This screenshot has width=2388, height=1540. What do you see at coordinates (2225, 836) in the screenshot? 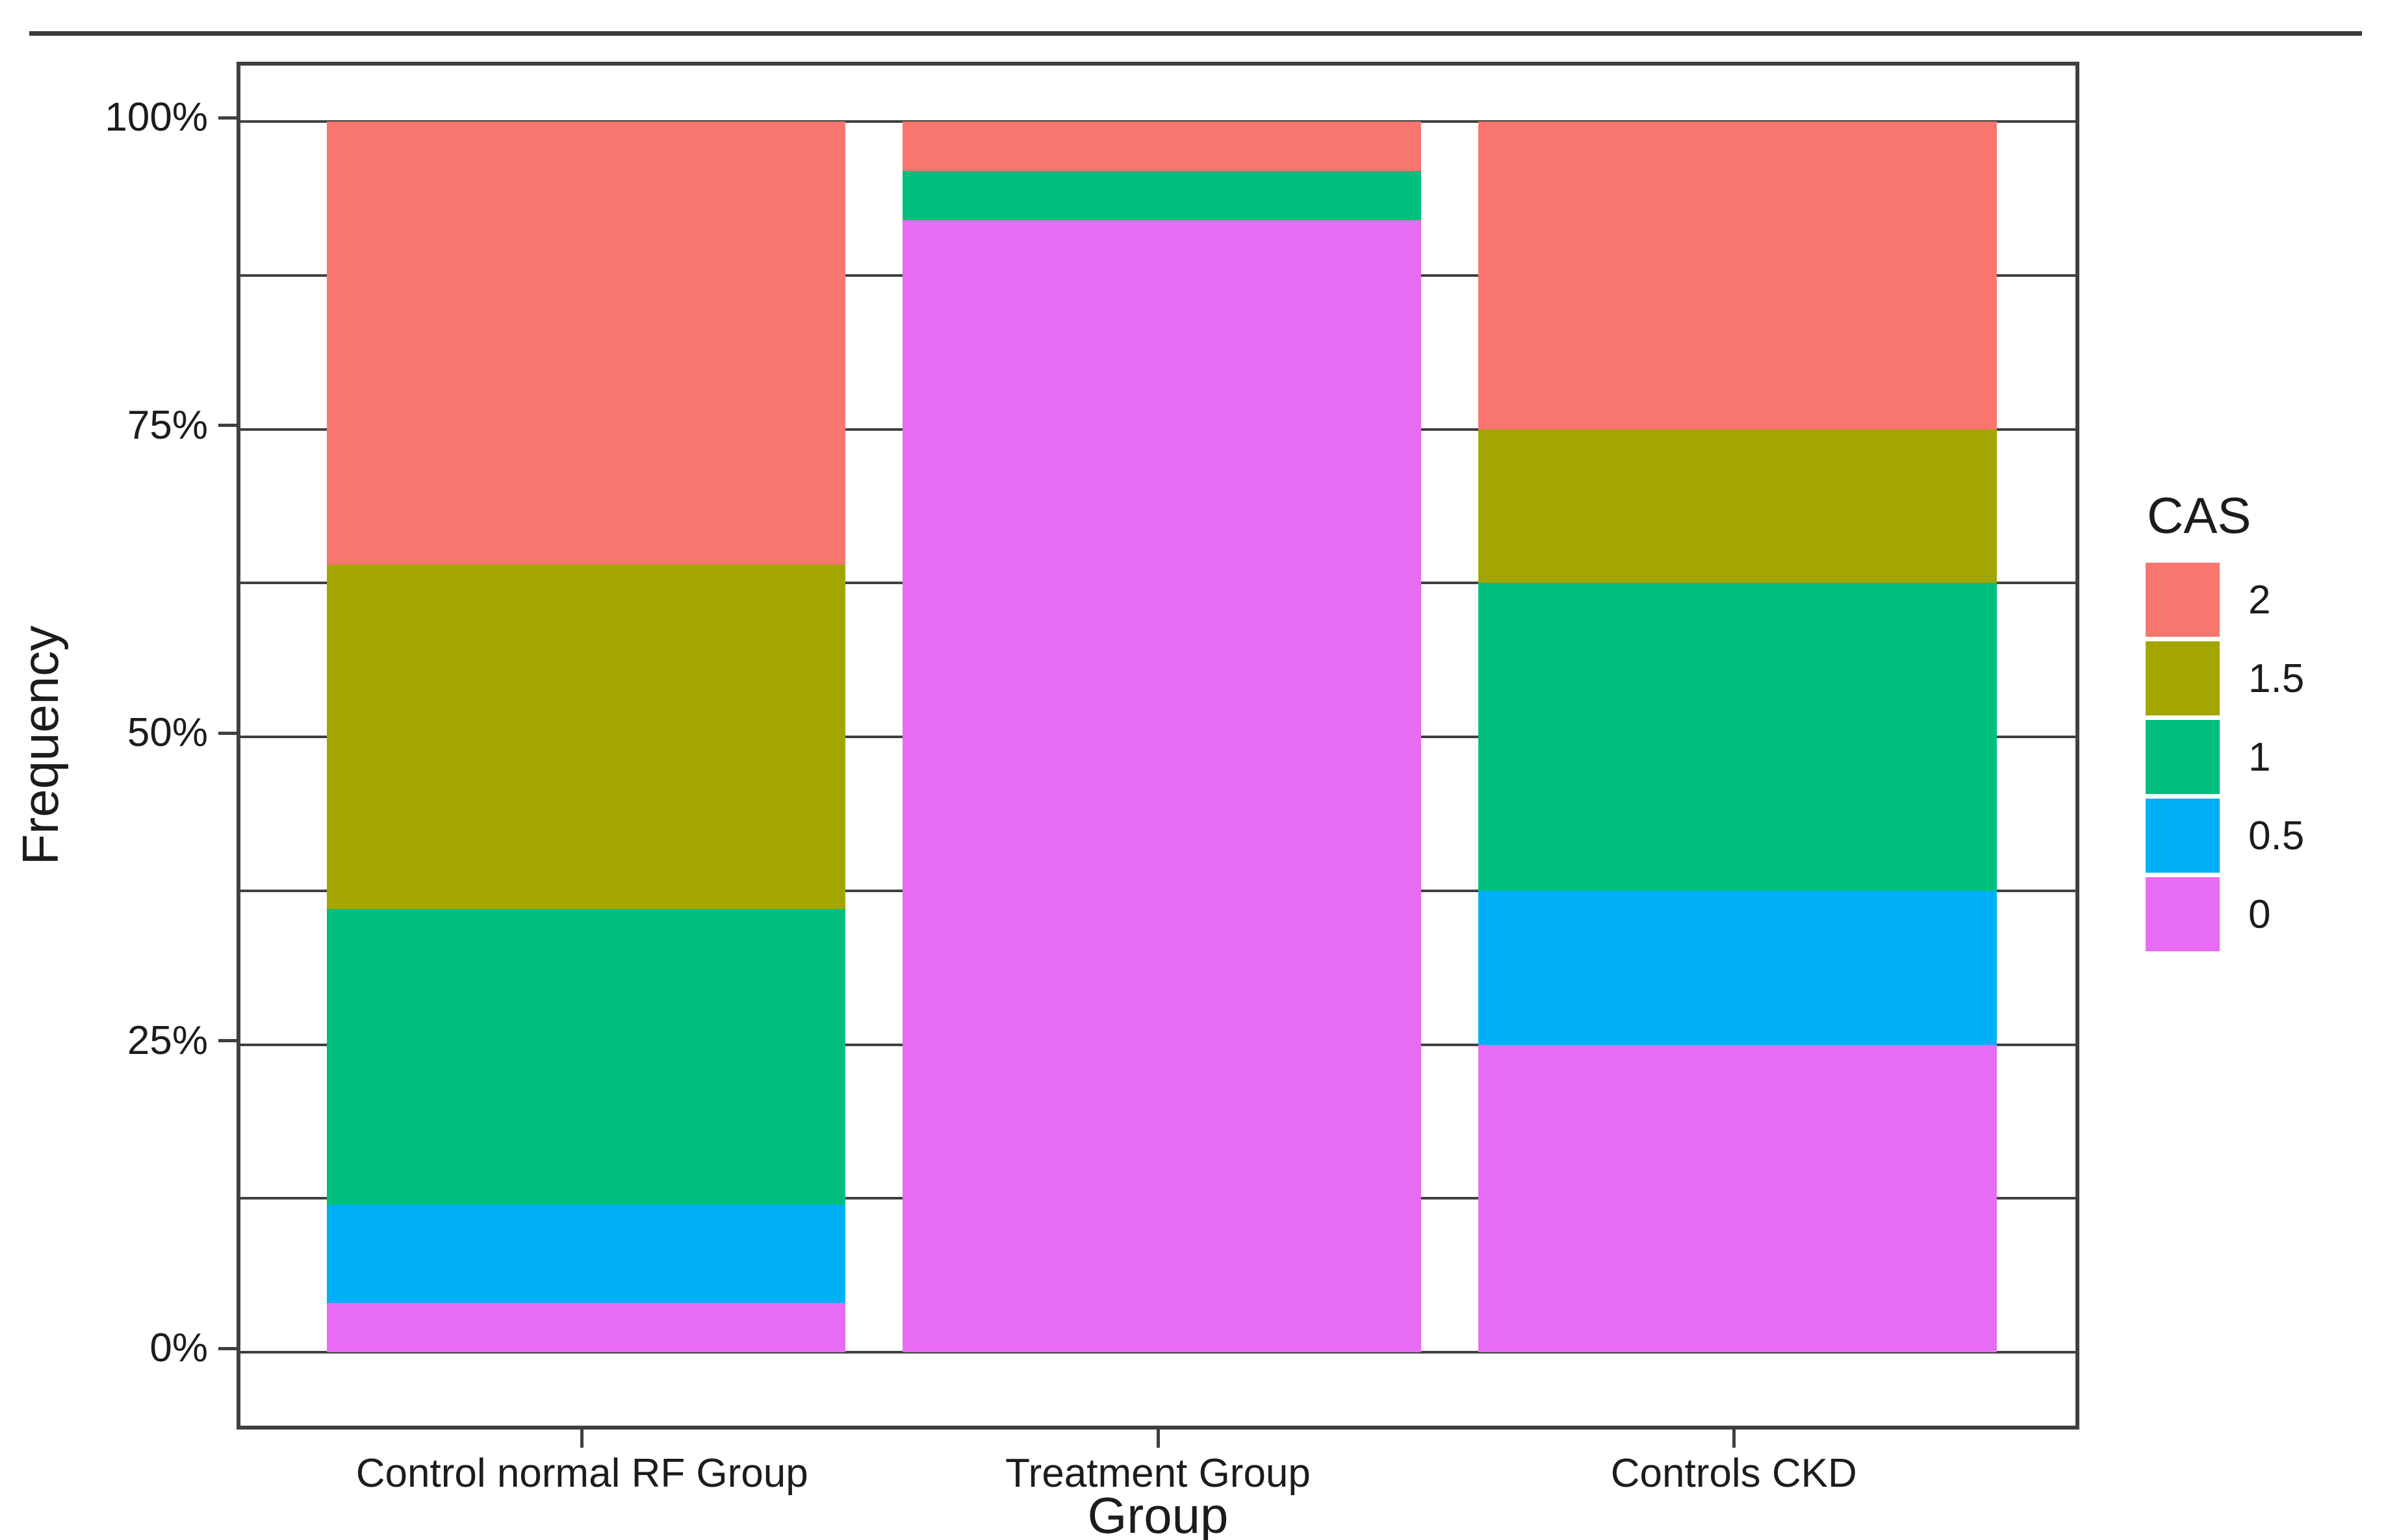
I see `legend-entry: 0.5` at bounding box center [2225, 836].